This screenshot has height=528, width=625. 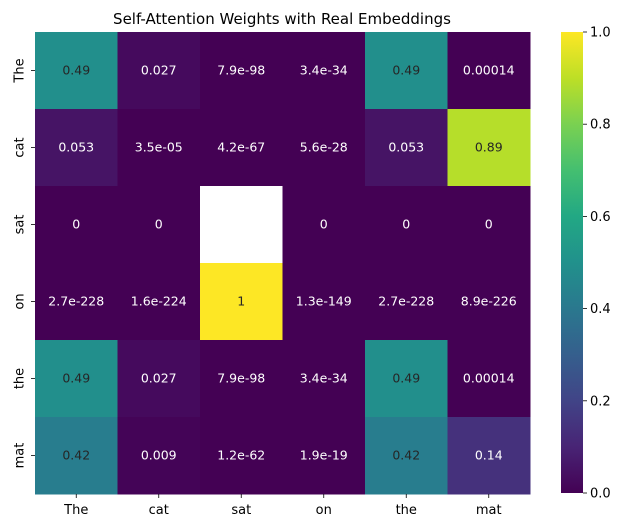 What do you see at coordinates (572, 262) in the screenshot?
I see `colorbar` at bounding box center [572, 262].